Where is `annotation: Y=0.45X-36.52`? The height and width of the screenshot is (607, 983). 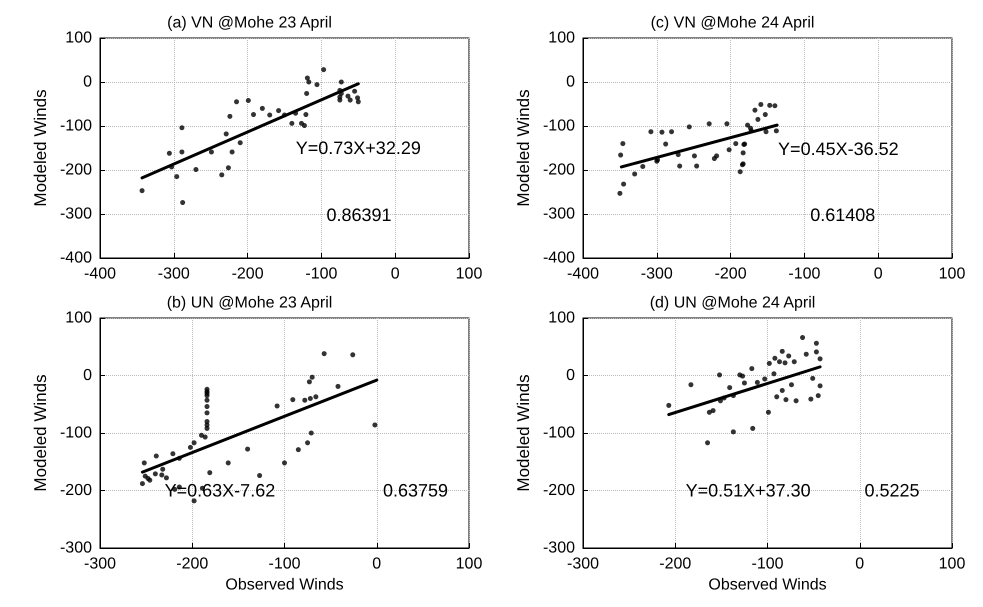 annotation: Y=0.45X-36.52 is located at coordinates (838, 148).